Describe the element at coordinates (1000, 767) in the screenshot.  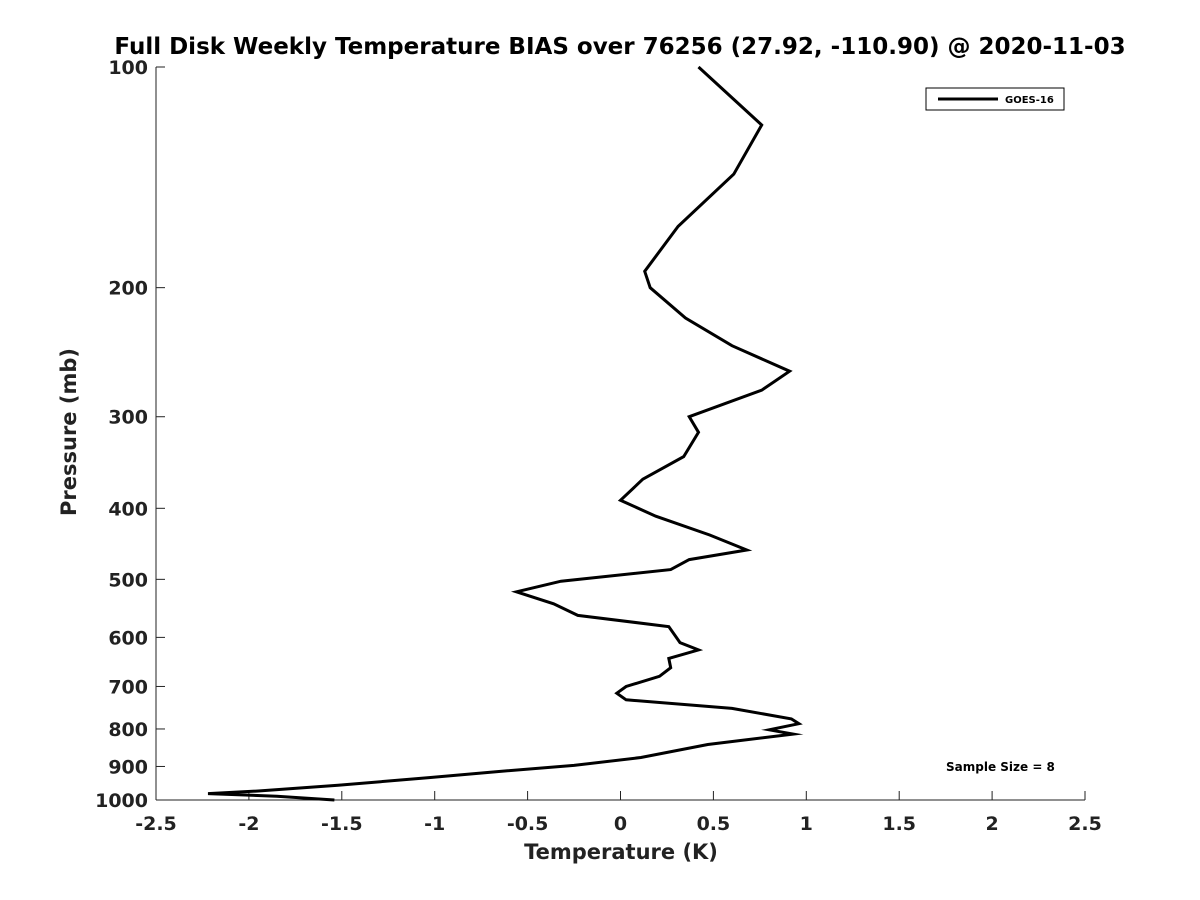
I see `sample-size-annotation: Sample Size = 8` at that location.